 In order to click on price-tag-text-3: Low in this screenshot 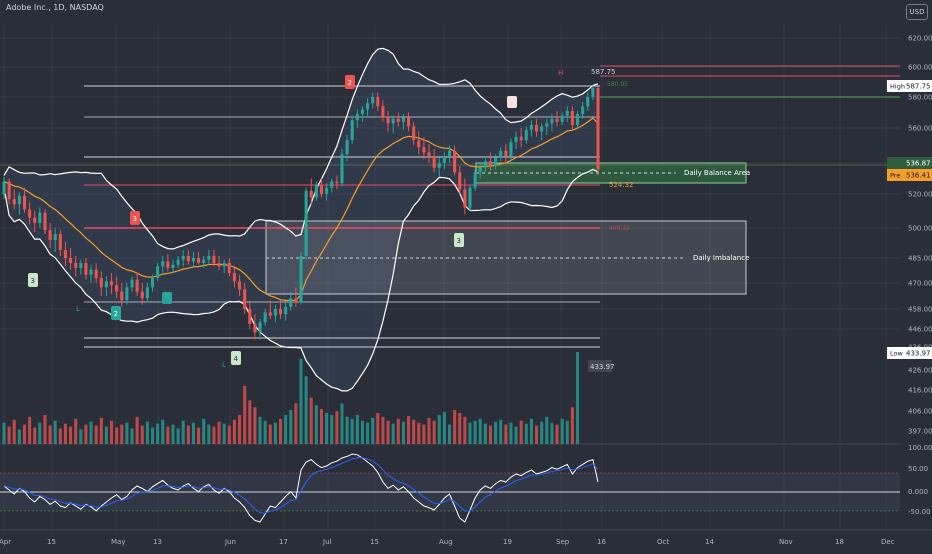, I will do `click(896, 354)`.